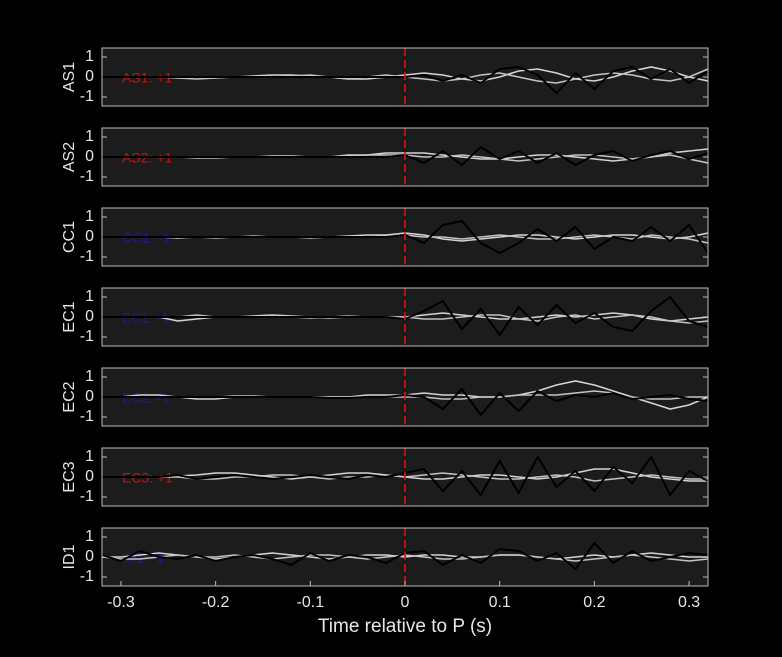  What do you see at coordinates (121, 602) in the screenshot?
I see `x-tick-label: -0.3` at bounding box center [121, 602].